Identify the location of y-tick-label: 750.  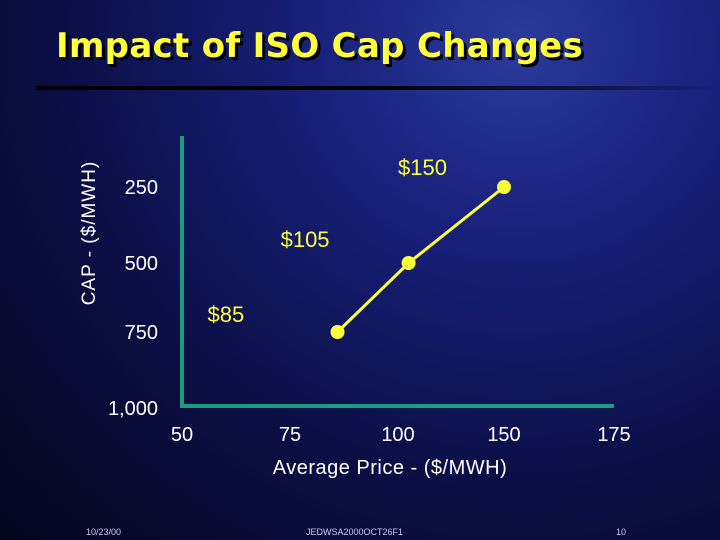
(141, 333).